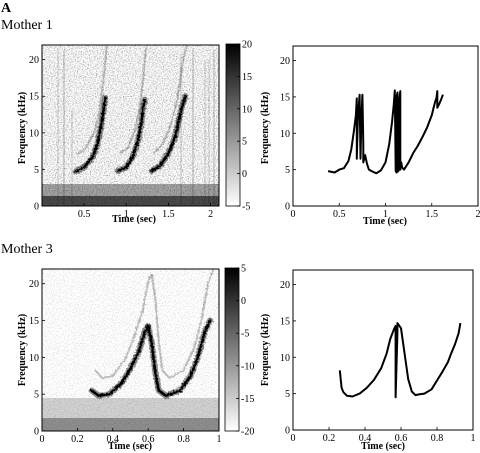 This screenshot has width=480, height=453. Describe the element at coordinates (113, 439) in the screenshot. I see `m3-spectrogram-xtick-label: 0.4` at that location.